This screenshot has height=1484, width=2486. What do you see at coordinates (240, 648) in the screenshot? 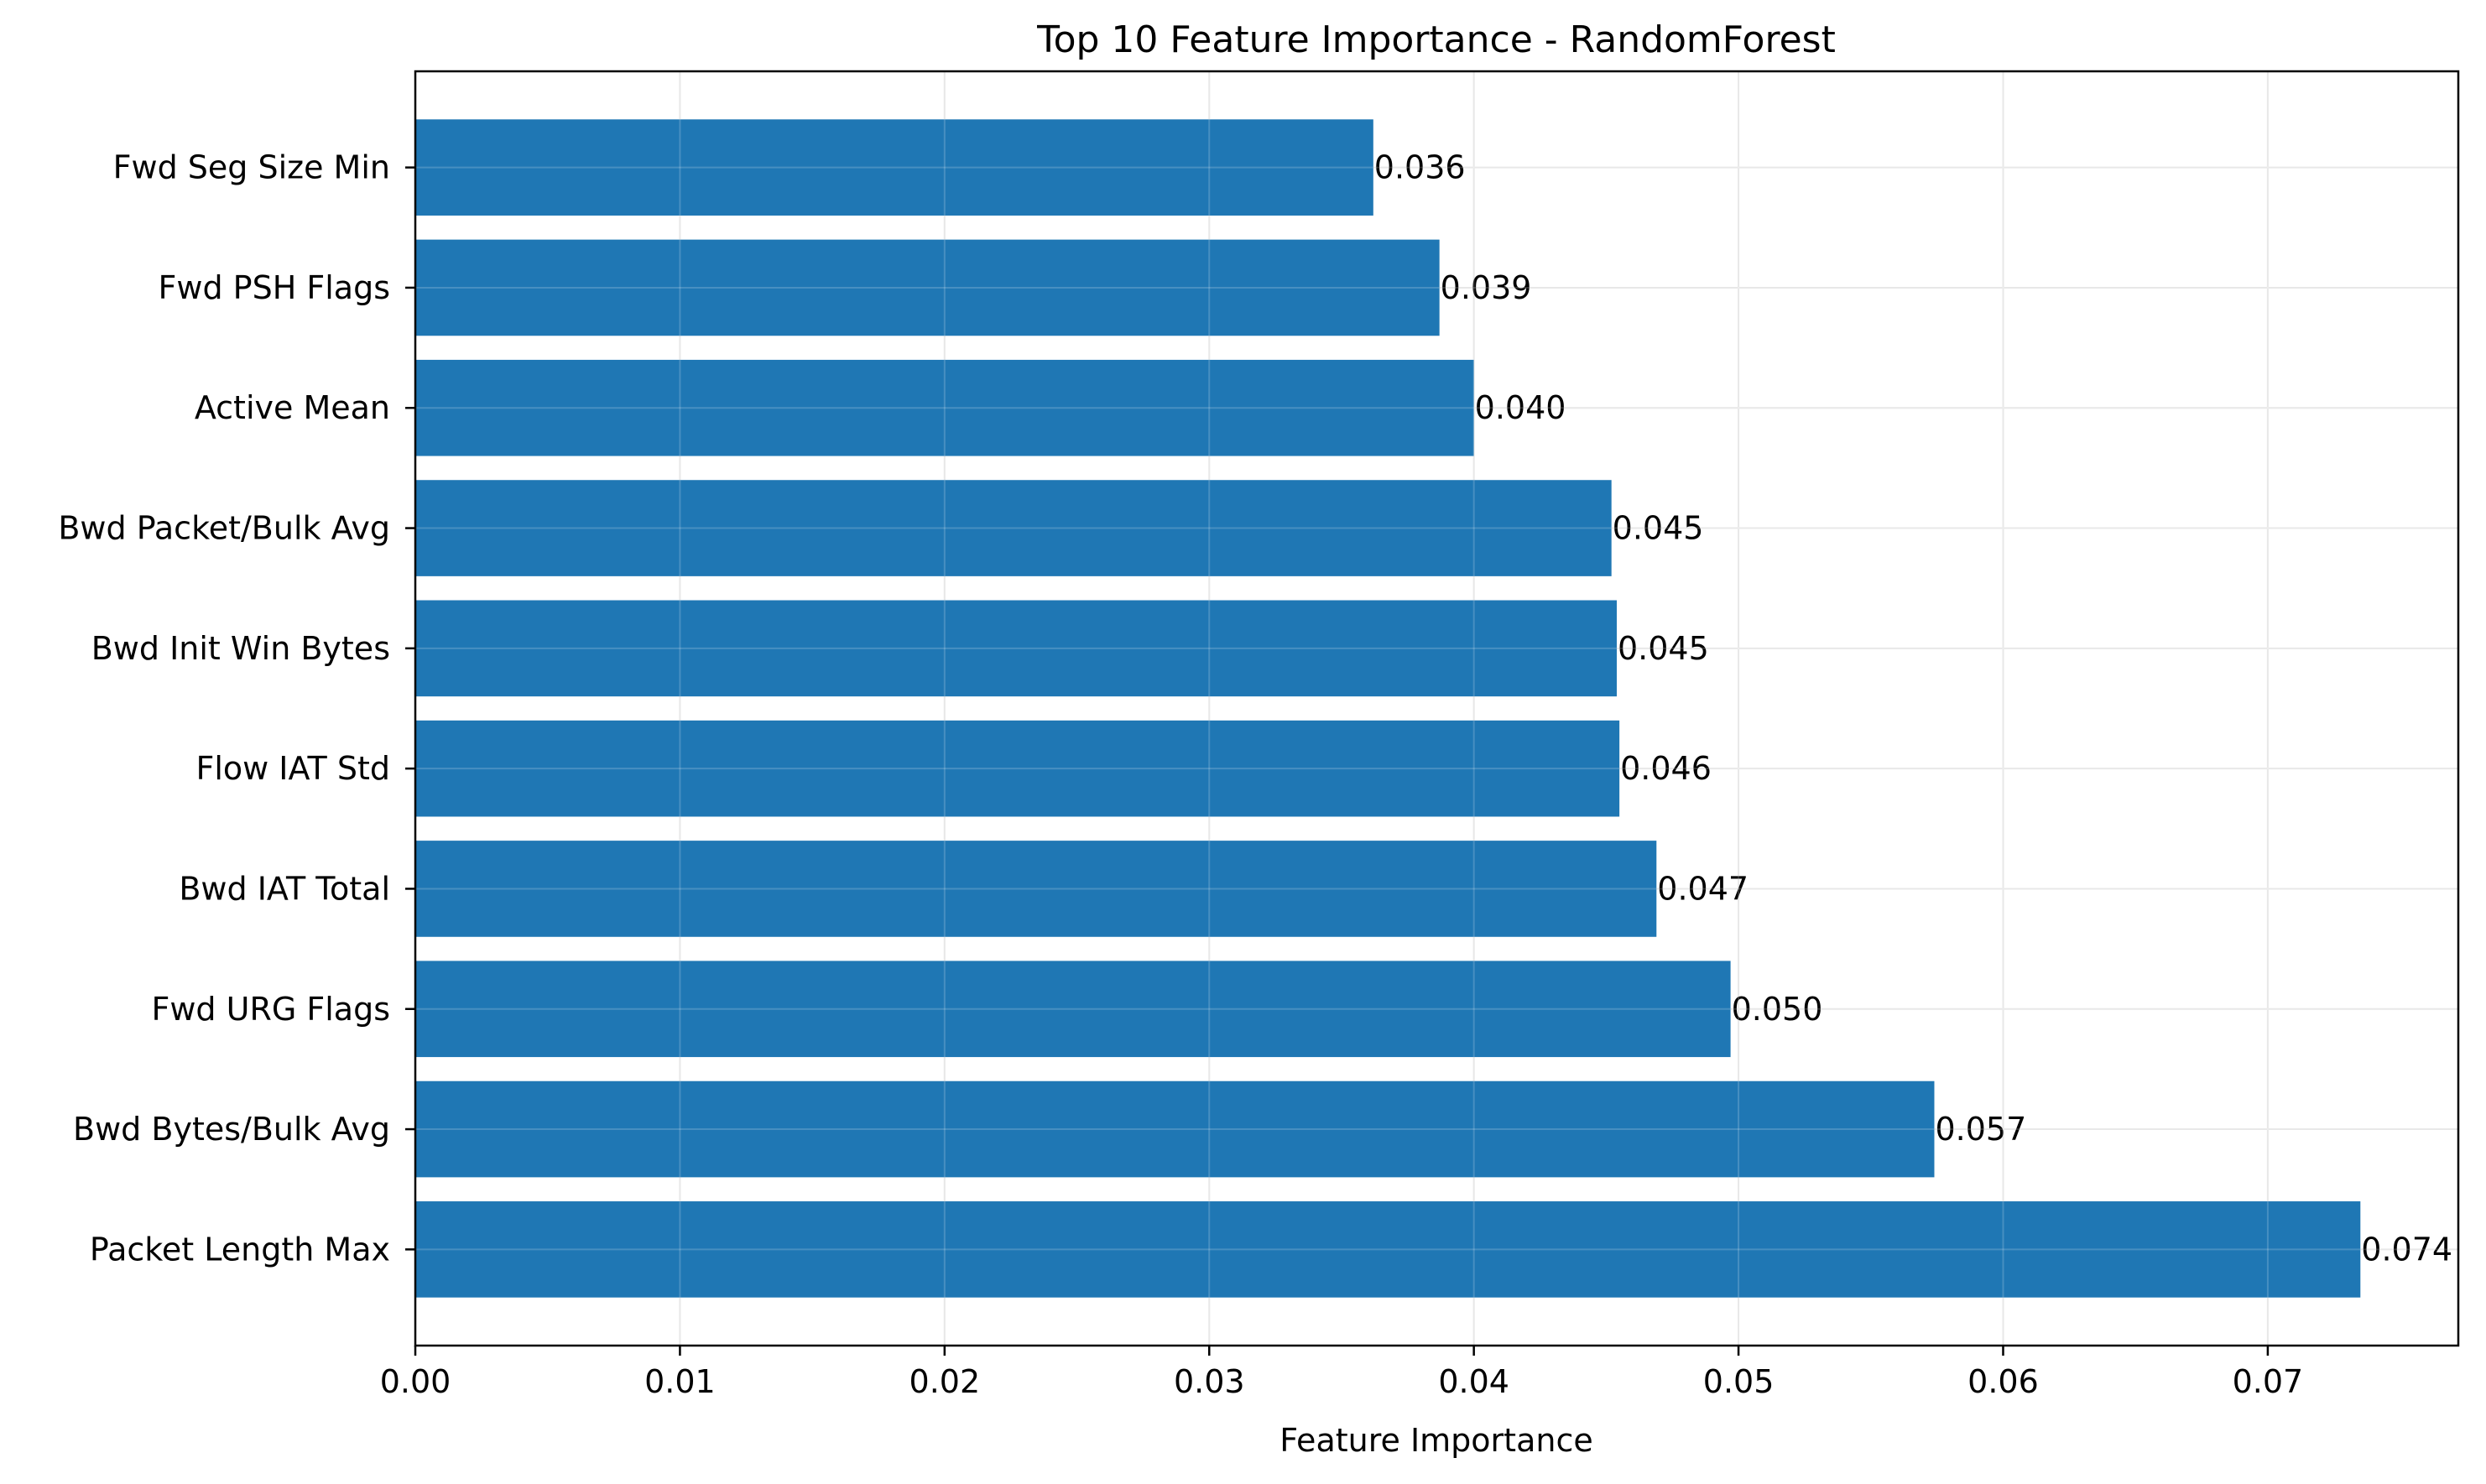
I see `y-tick-label: Bwd Init Win Bytes` at bounding box center [240, 648].